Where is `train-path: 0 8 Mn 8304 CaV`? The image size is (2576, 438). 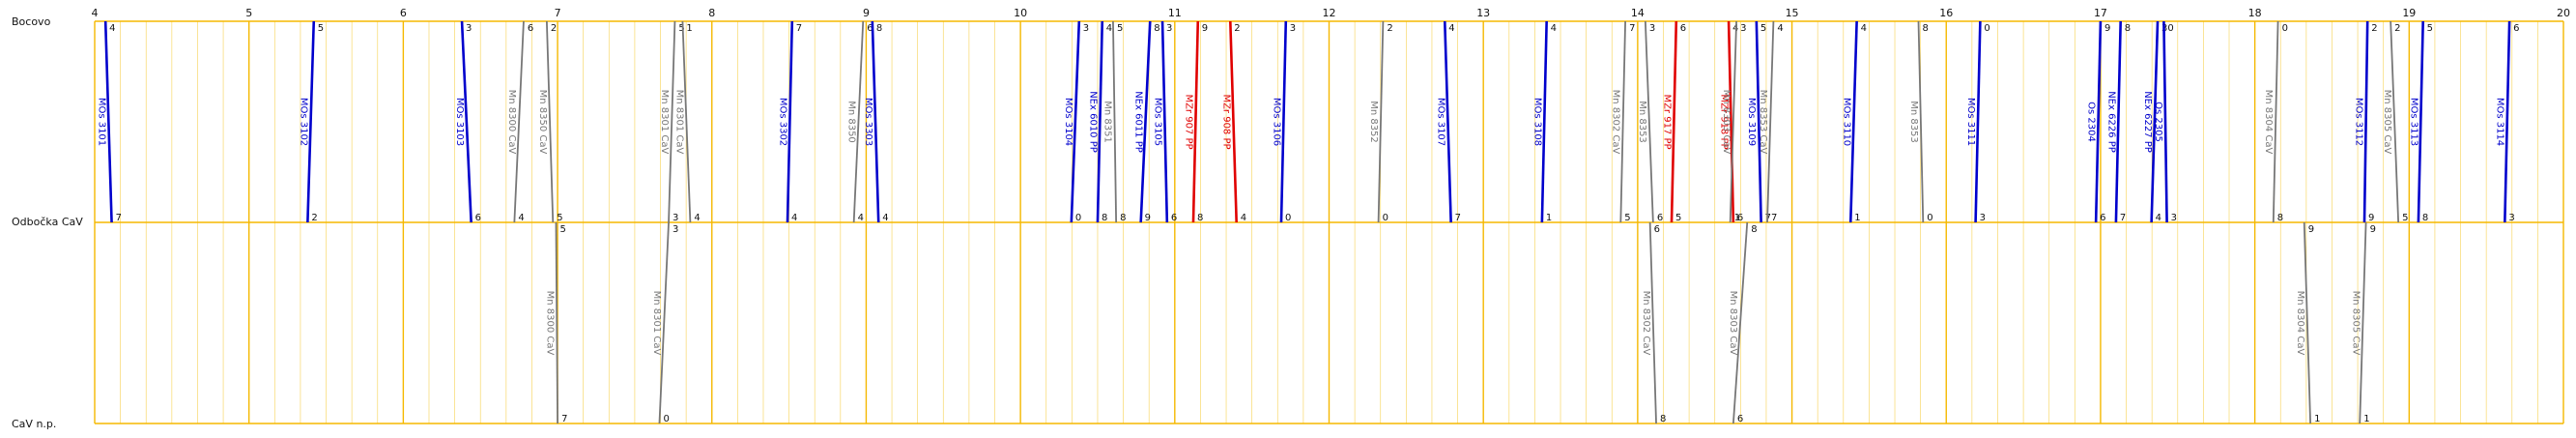 train-path: 0 8 Mn 8304 CaV is located at coordinates (2276, 121).